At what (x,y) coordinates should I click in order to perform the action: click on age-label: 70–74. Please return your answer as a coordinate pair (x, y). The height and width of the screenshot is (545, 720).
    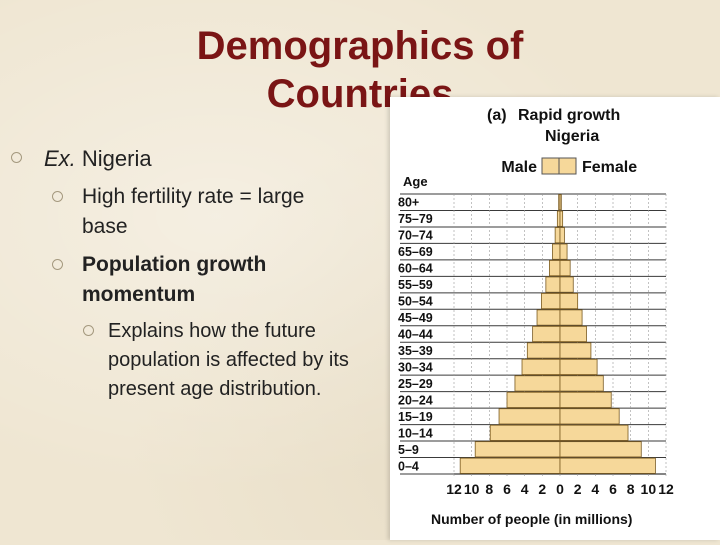
    Looking at the image, I should click on (415, 236).